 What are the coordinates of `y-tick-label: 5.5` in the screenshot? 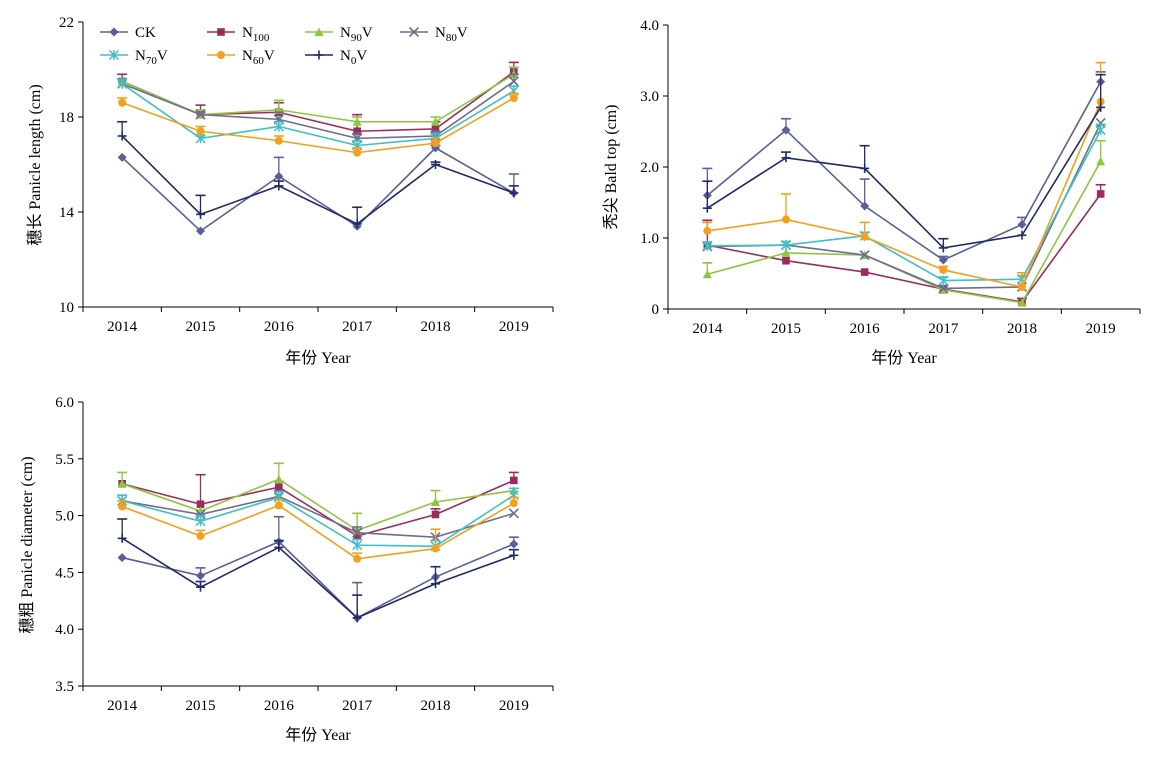 It's located at (64, 460).